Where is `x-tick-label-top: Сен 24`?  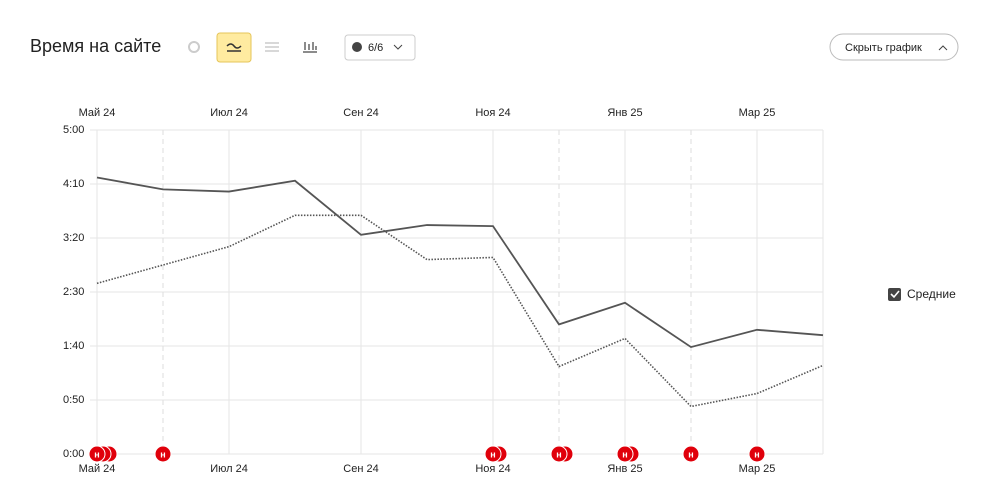
x-tick-label-top: Сен 24 is located at coordinates (360, 113).